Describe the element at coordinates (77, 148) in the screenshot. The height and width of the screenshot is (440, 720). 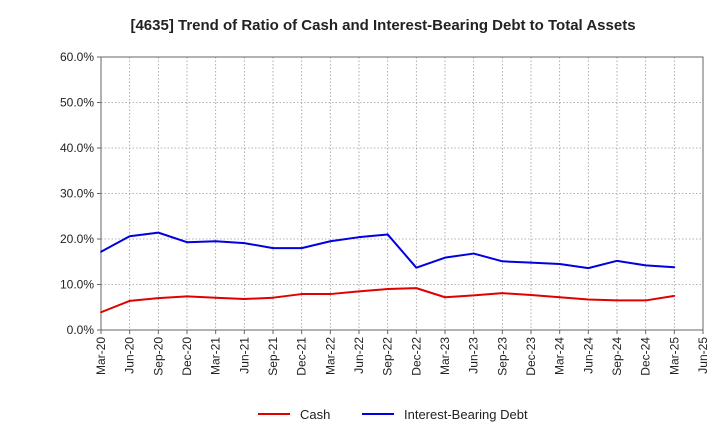
I see `y-tick-label: 40.0%` at that location.